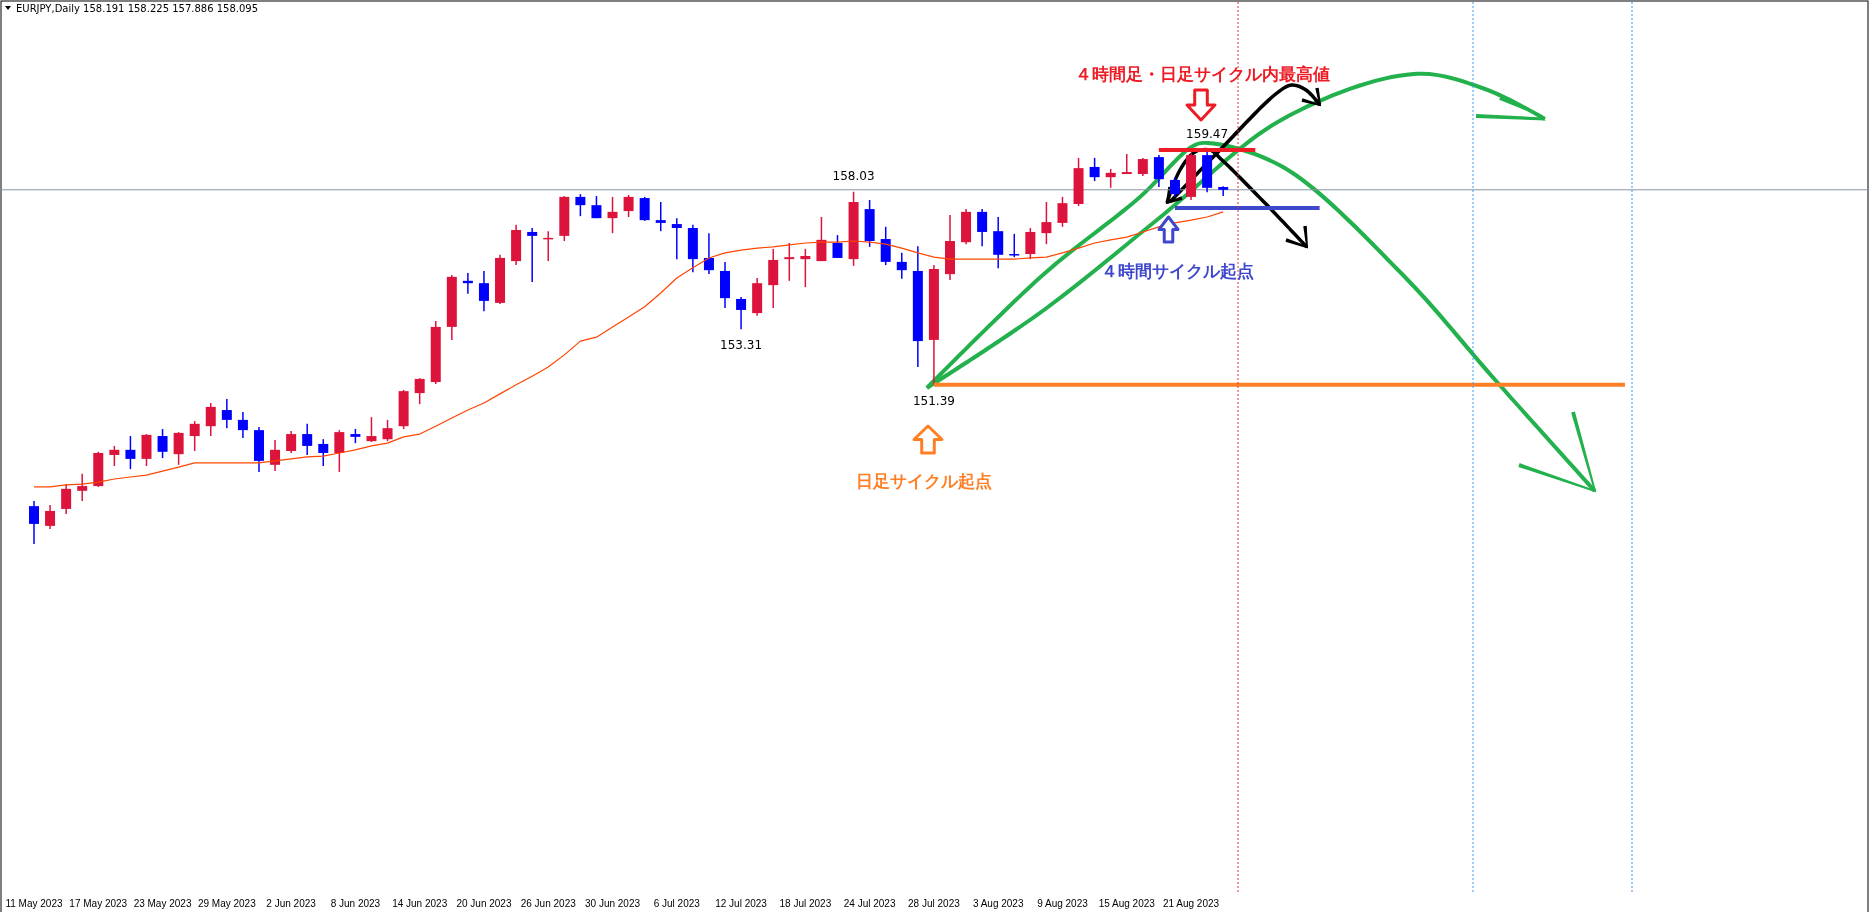 This screenshot has height=912, width=1871. What do you see at coordinates (1202, 74) in the screenshot?
I see `text: ４時間足・日足サイクル内最高値` at bounding box center [1202, 74].